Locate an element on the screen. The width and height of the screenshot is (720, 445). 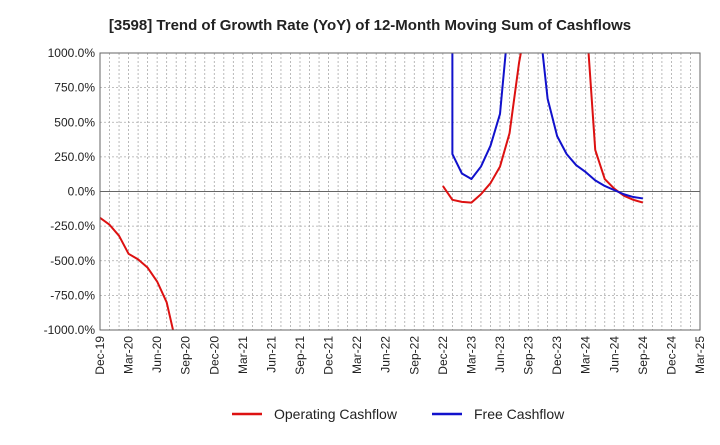
y-tick-label: 0.0% is located at coordinates (82, 192).